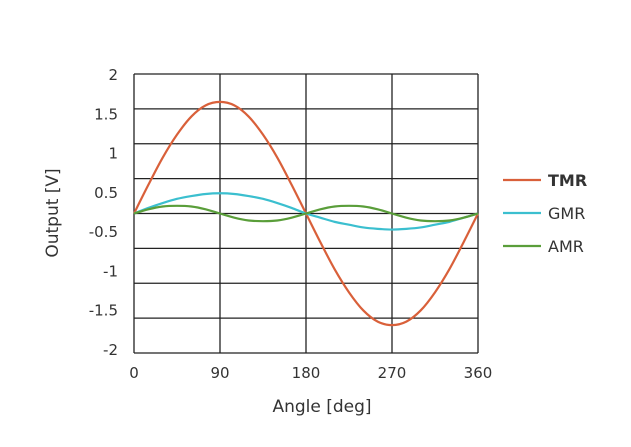  What do you see at coordinates (113, 154) in the screenshot?
I see `y-tick-label: 1` at bounding box center [113, 154].